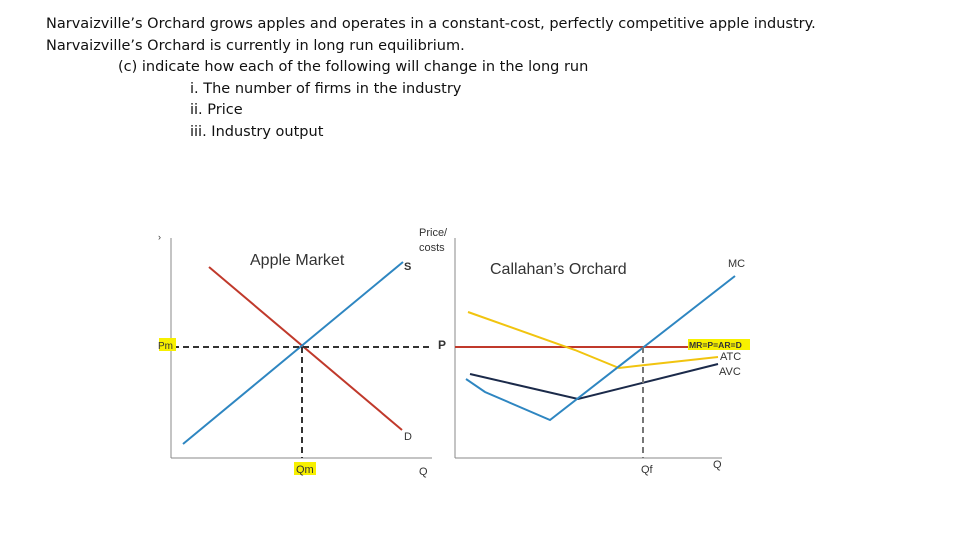 This screenshot has height=540, width=960. I want to click on market-demand-curve, so click(305, 348).